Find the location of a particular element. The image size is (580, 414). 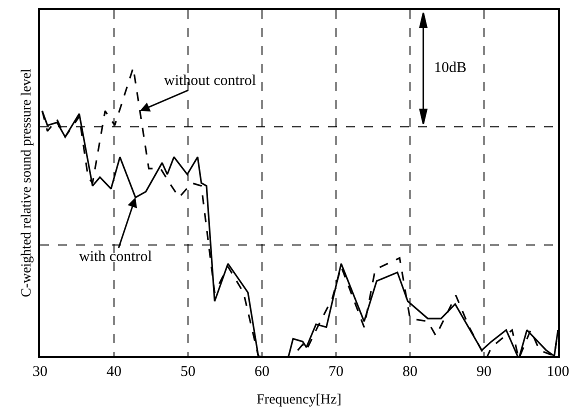

x-tick-label: 90 is located at coordinates (484, 372).